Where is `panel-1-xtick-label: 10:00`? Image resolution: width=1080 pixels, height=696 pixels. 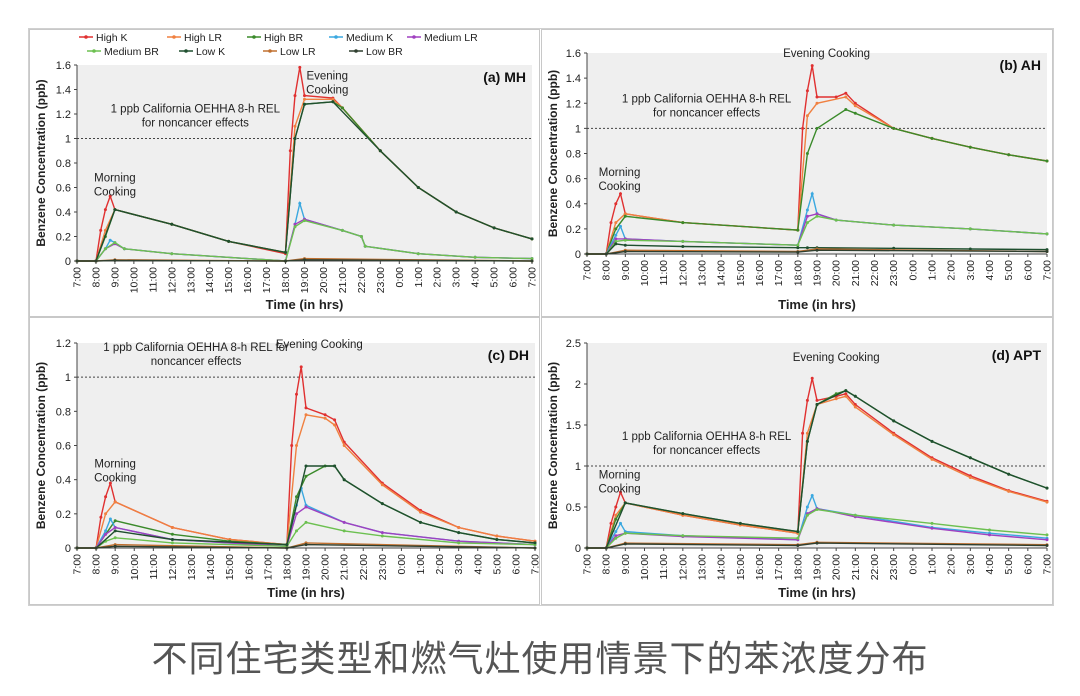
panel-1-xtick-label: 10:00 is located at coordinates (134, 280).